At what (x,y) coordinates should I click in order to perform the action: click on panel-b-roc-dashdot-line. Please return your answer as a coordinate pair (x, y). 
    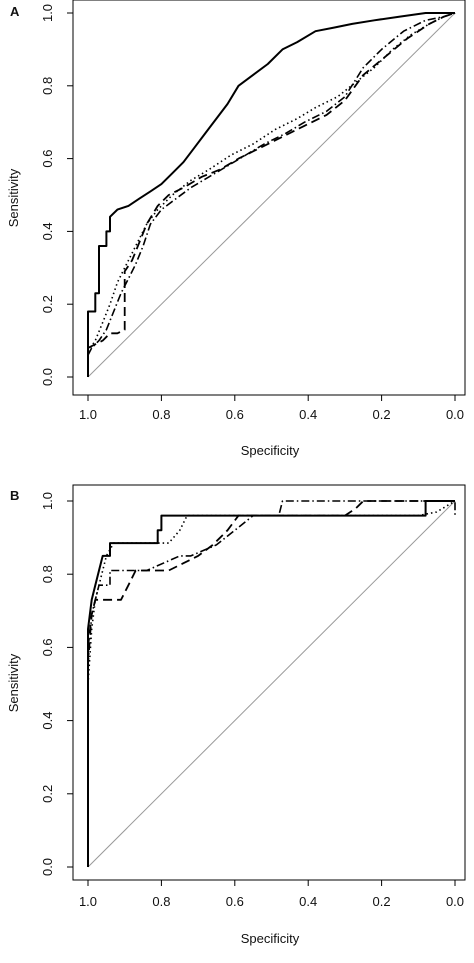
    Looking at the image, I should click on (271, 583).